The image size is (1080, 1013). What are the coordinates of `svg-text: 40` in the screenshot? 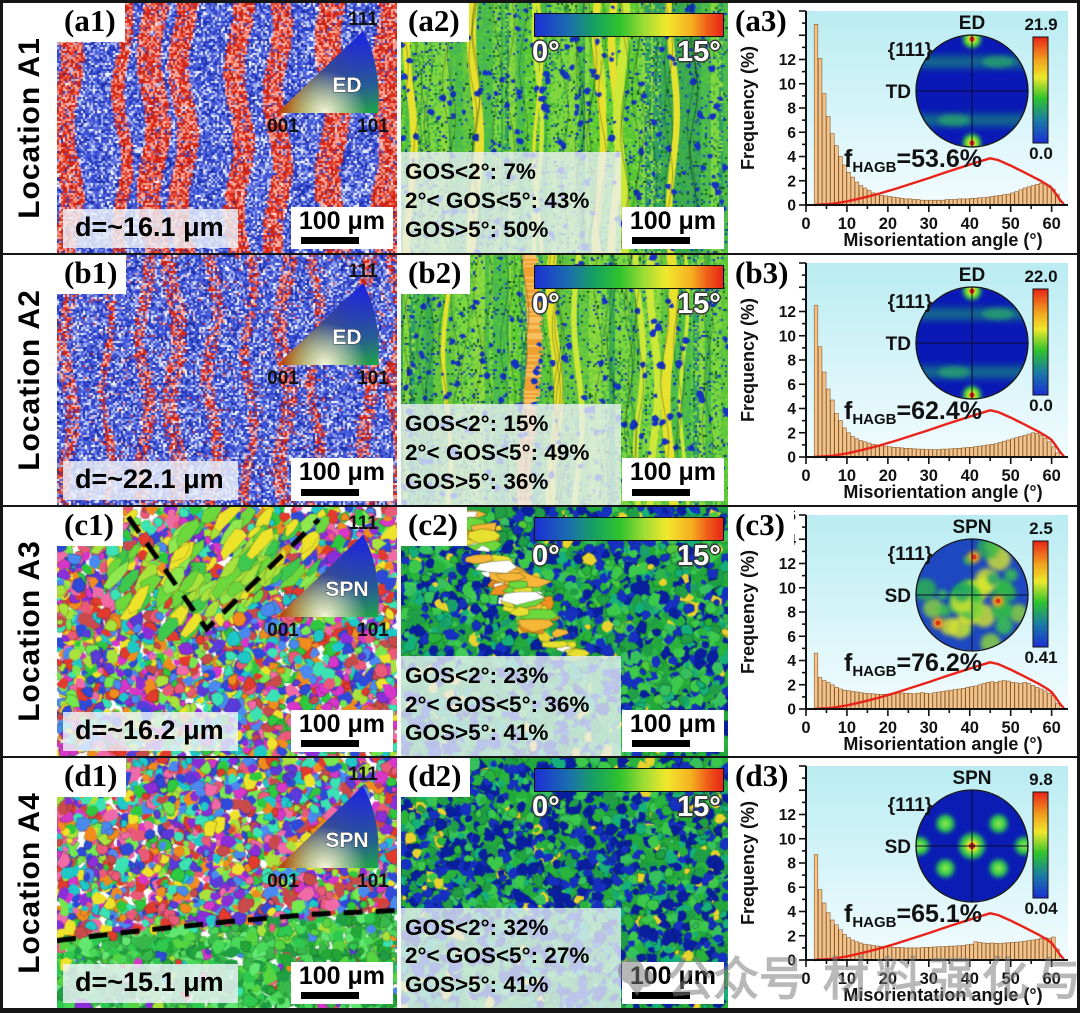 It's located at (970, 979).